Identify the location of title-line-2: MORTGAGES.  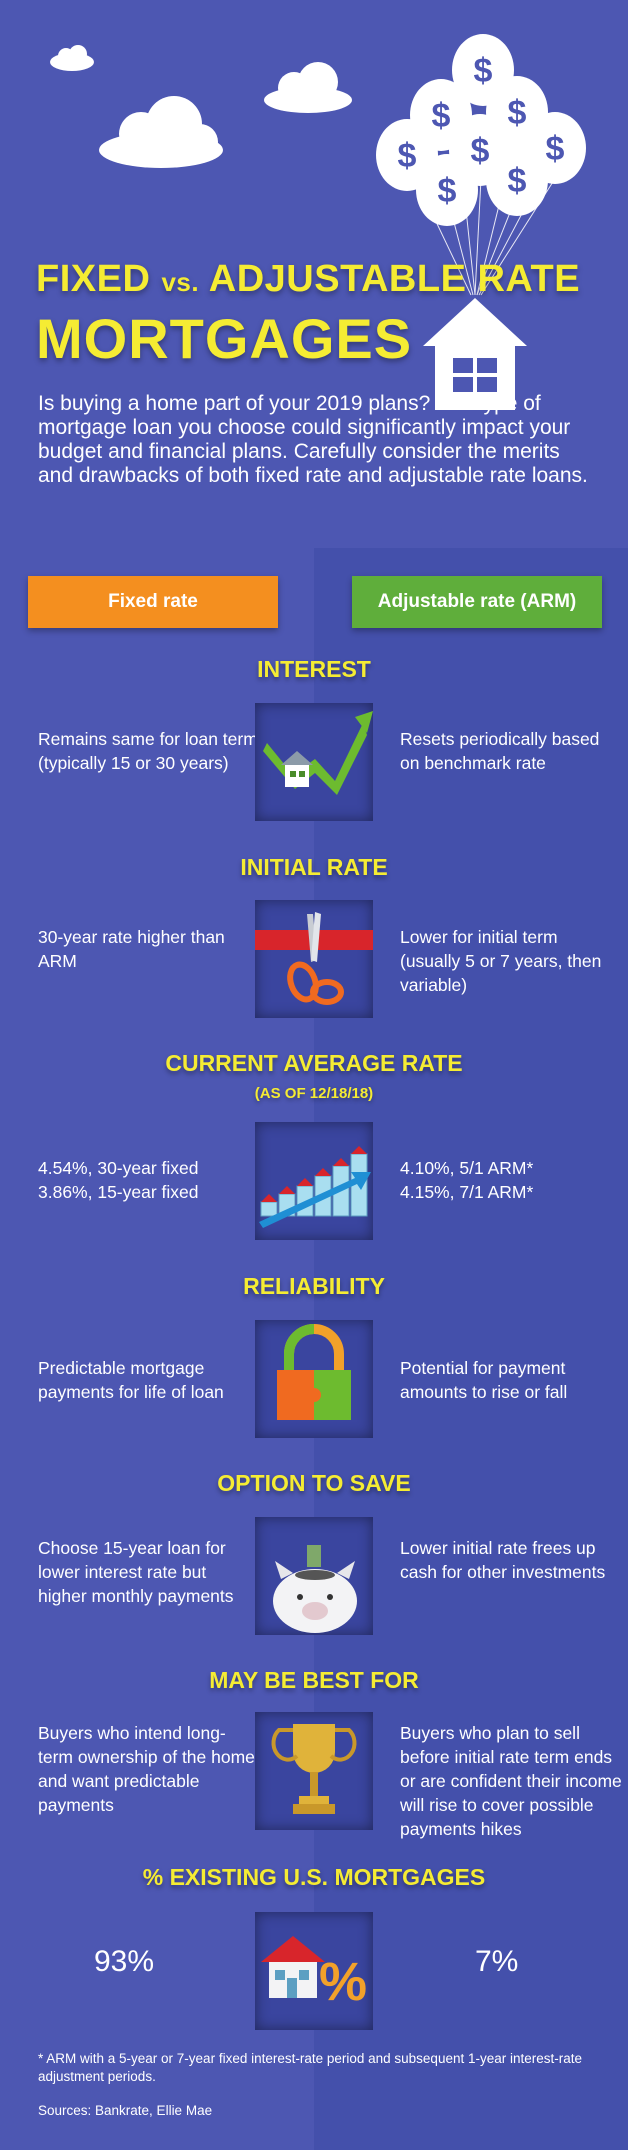
(224, 338).